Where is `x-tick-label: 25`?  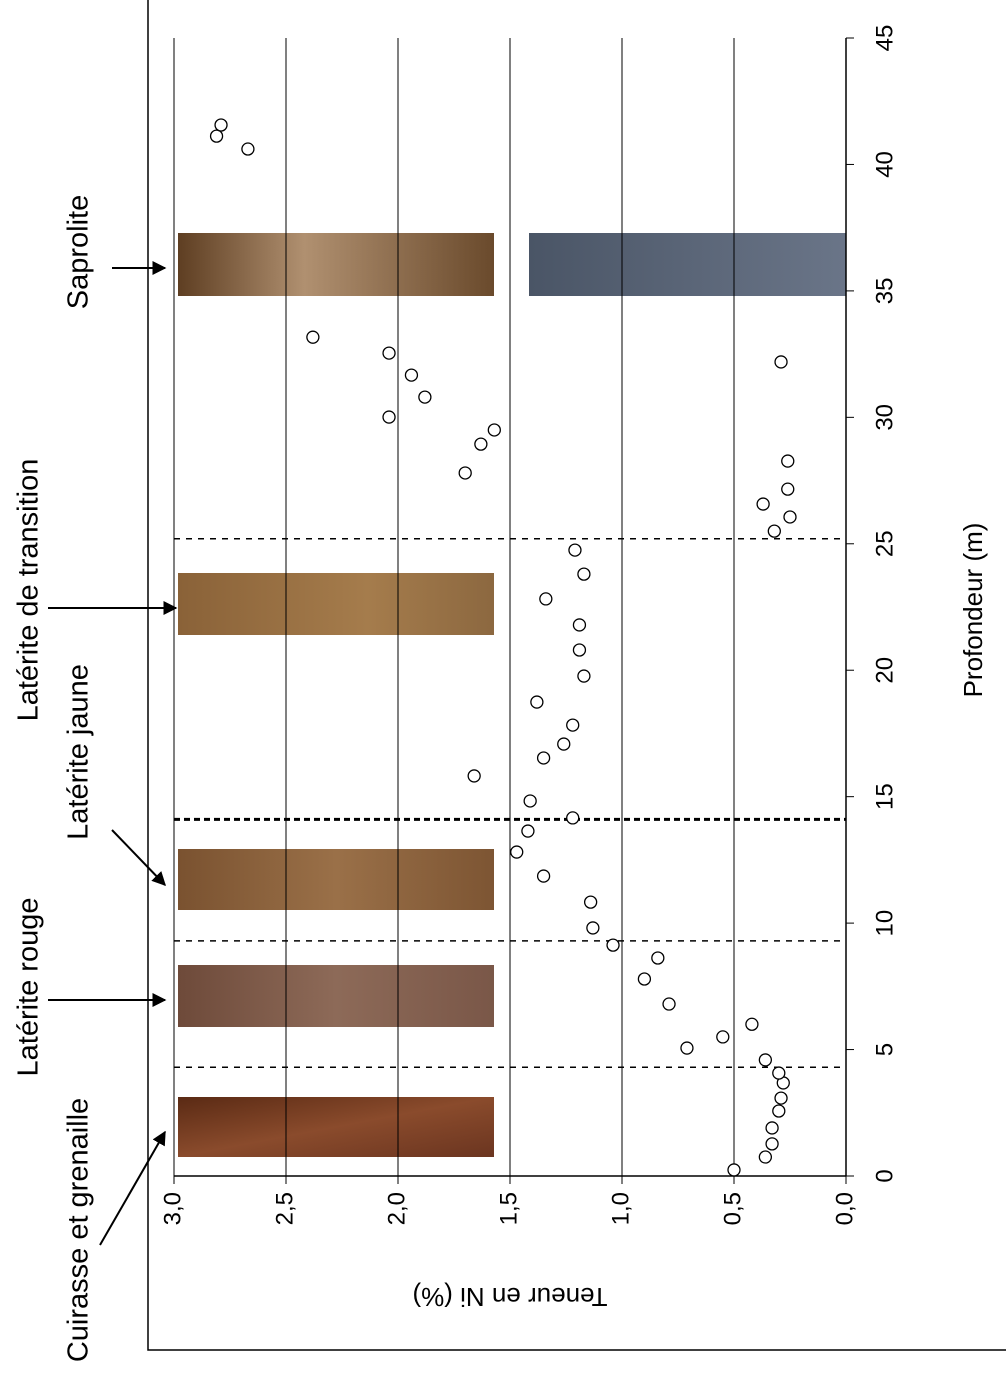 x-tick-label: 25 is located at coordinates (884, 543).